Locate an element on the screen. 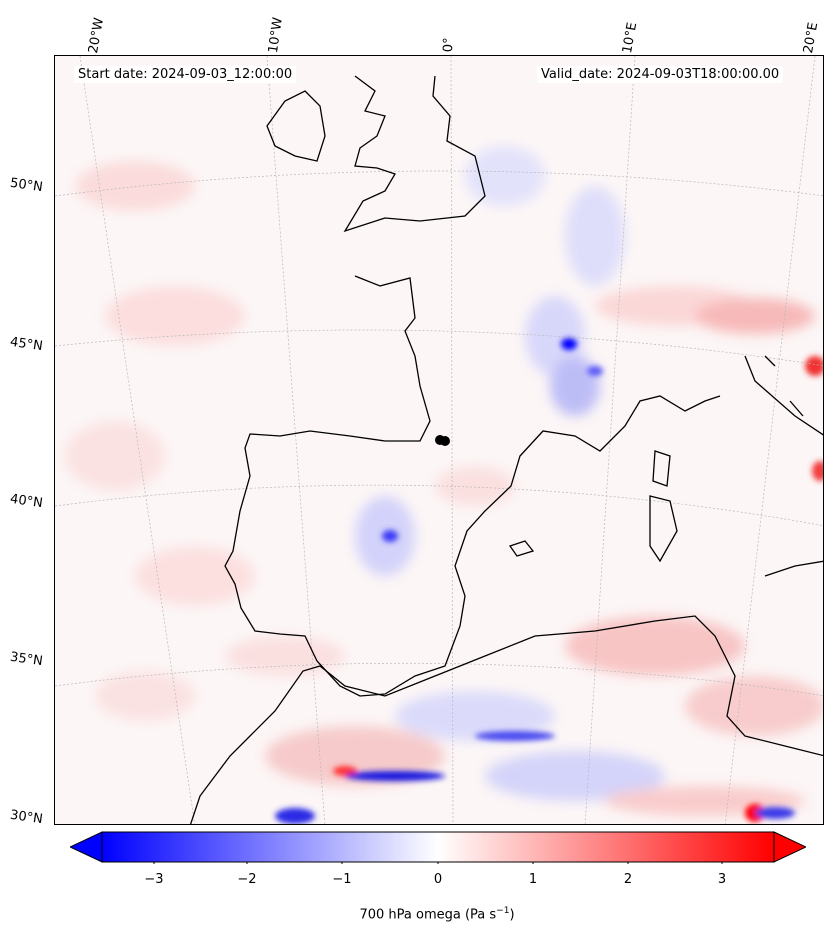 The image size is (832, 936). lat-label-35n: 35°N is located at coordinates (26, 659).